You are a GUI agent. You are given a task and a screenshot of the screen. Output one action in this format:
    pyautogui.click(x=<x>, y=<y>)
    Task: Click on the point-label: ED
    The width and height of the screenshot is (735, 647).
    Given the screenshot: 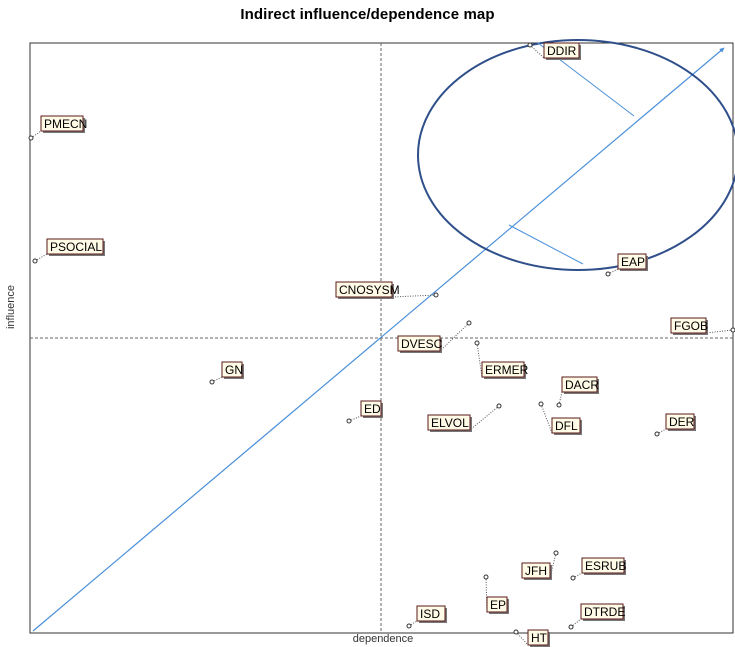 What is the action you would take?
    pyautogui.click(x=372, y=409)
    